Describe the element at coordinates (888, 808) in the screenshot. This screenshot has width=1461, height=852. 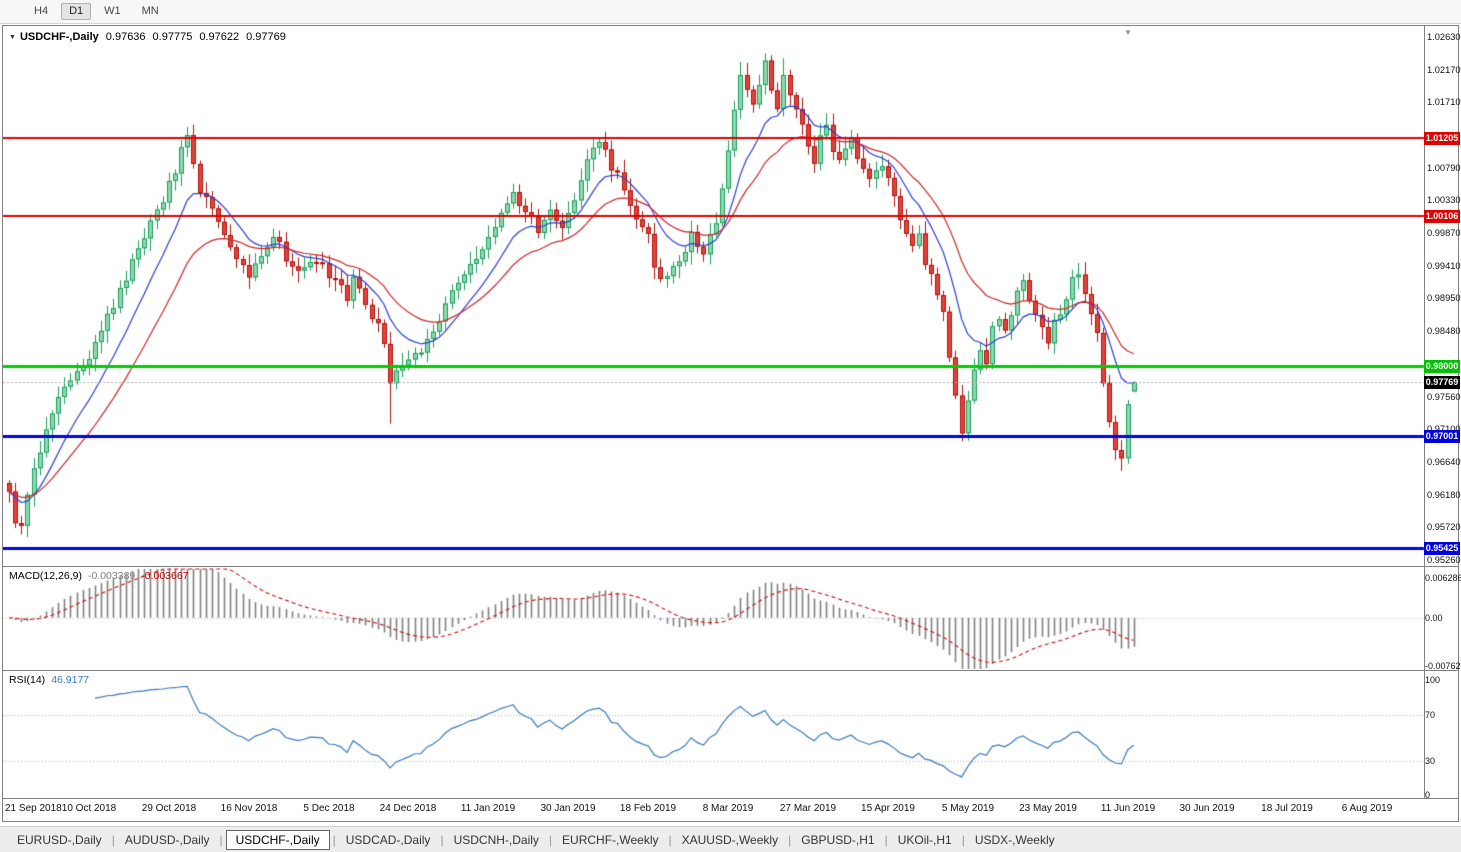
I see `date-label: 15 Apr 2019` at that location.